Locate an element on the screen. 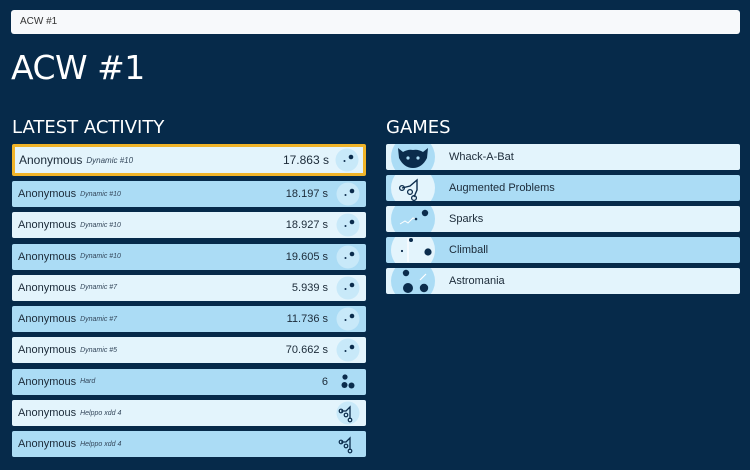  activity-level: Hard is located at coordinates (88, 382).